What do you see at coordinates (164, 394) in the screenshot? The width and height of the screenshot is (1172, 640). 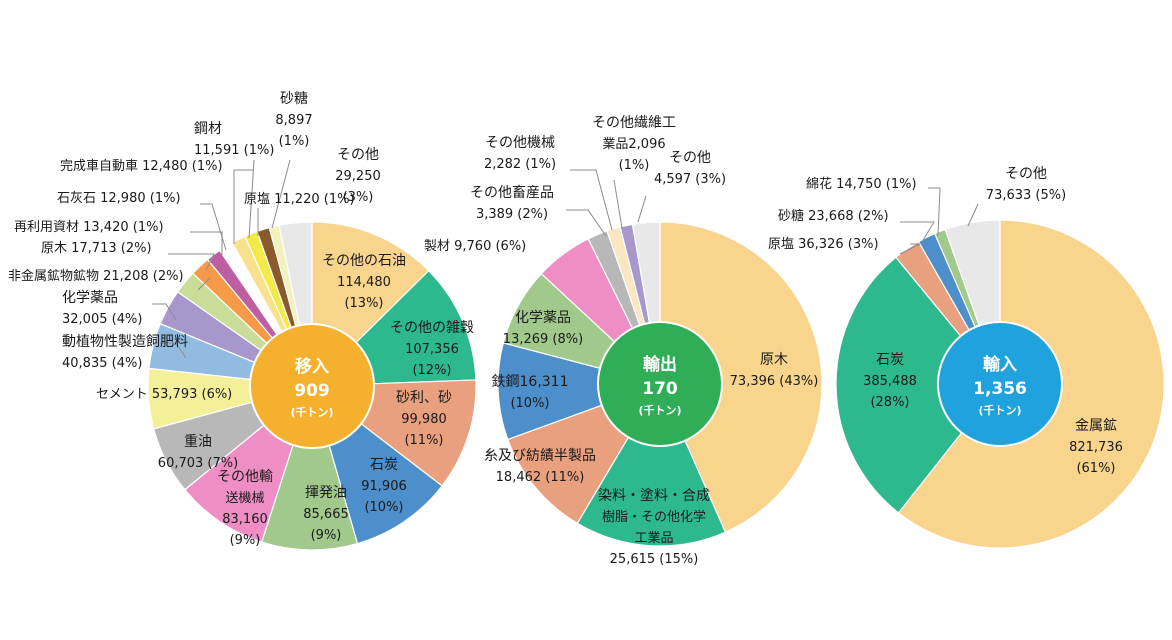 I see `slice-label: セメント 53,793 (6%)` at bounding box center [164, 394].